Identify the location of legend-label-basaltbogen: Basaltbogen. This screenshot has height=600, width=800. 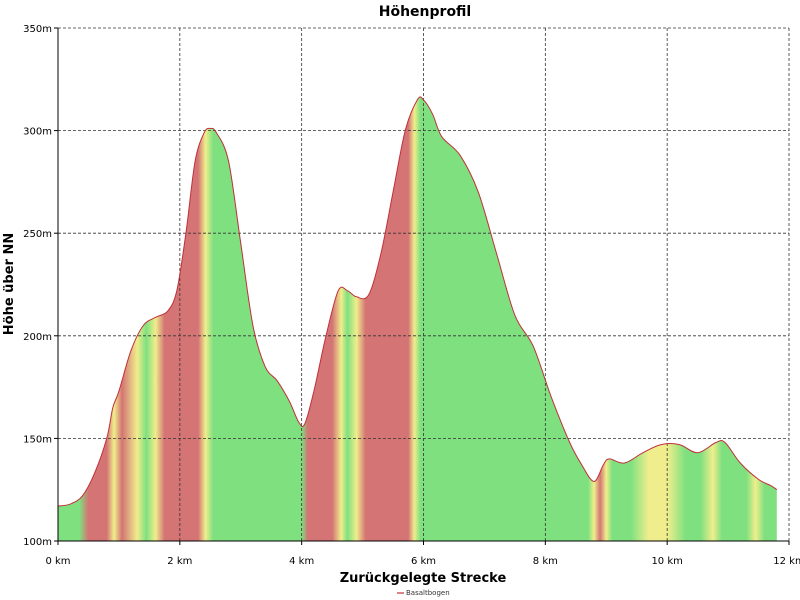
(428, 593).